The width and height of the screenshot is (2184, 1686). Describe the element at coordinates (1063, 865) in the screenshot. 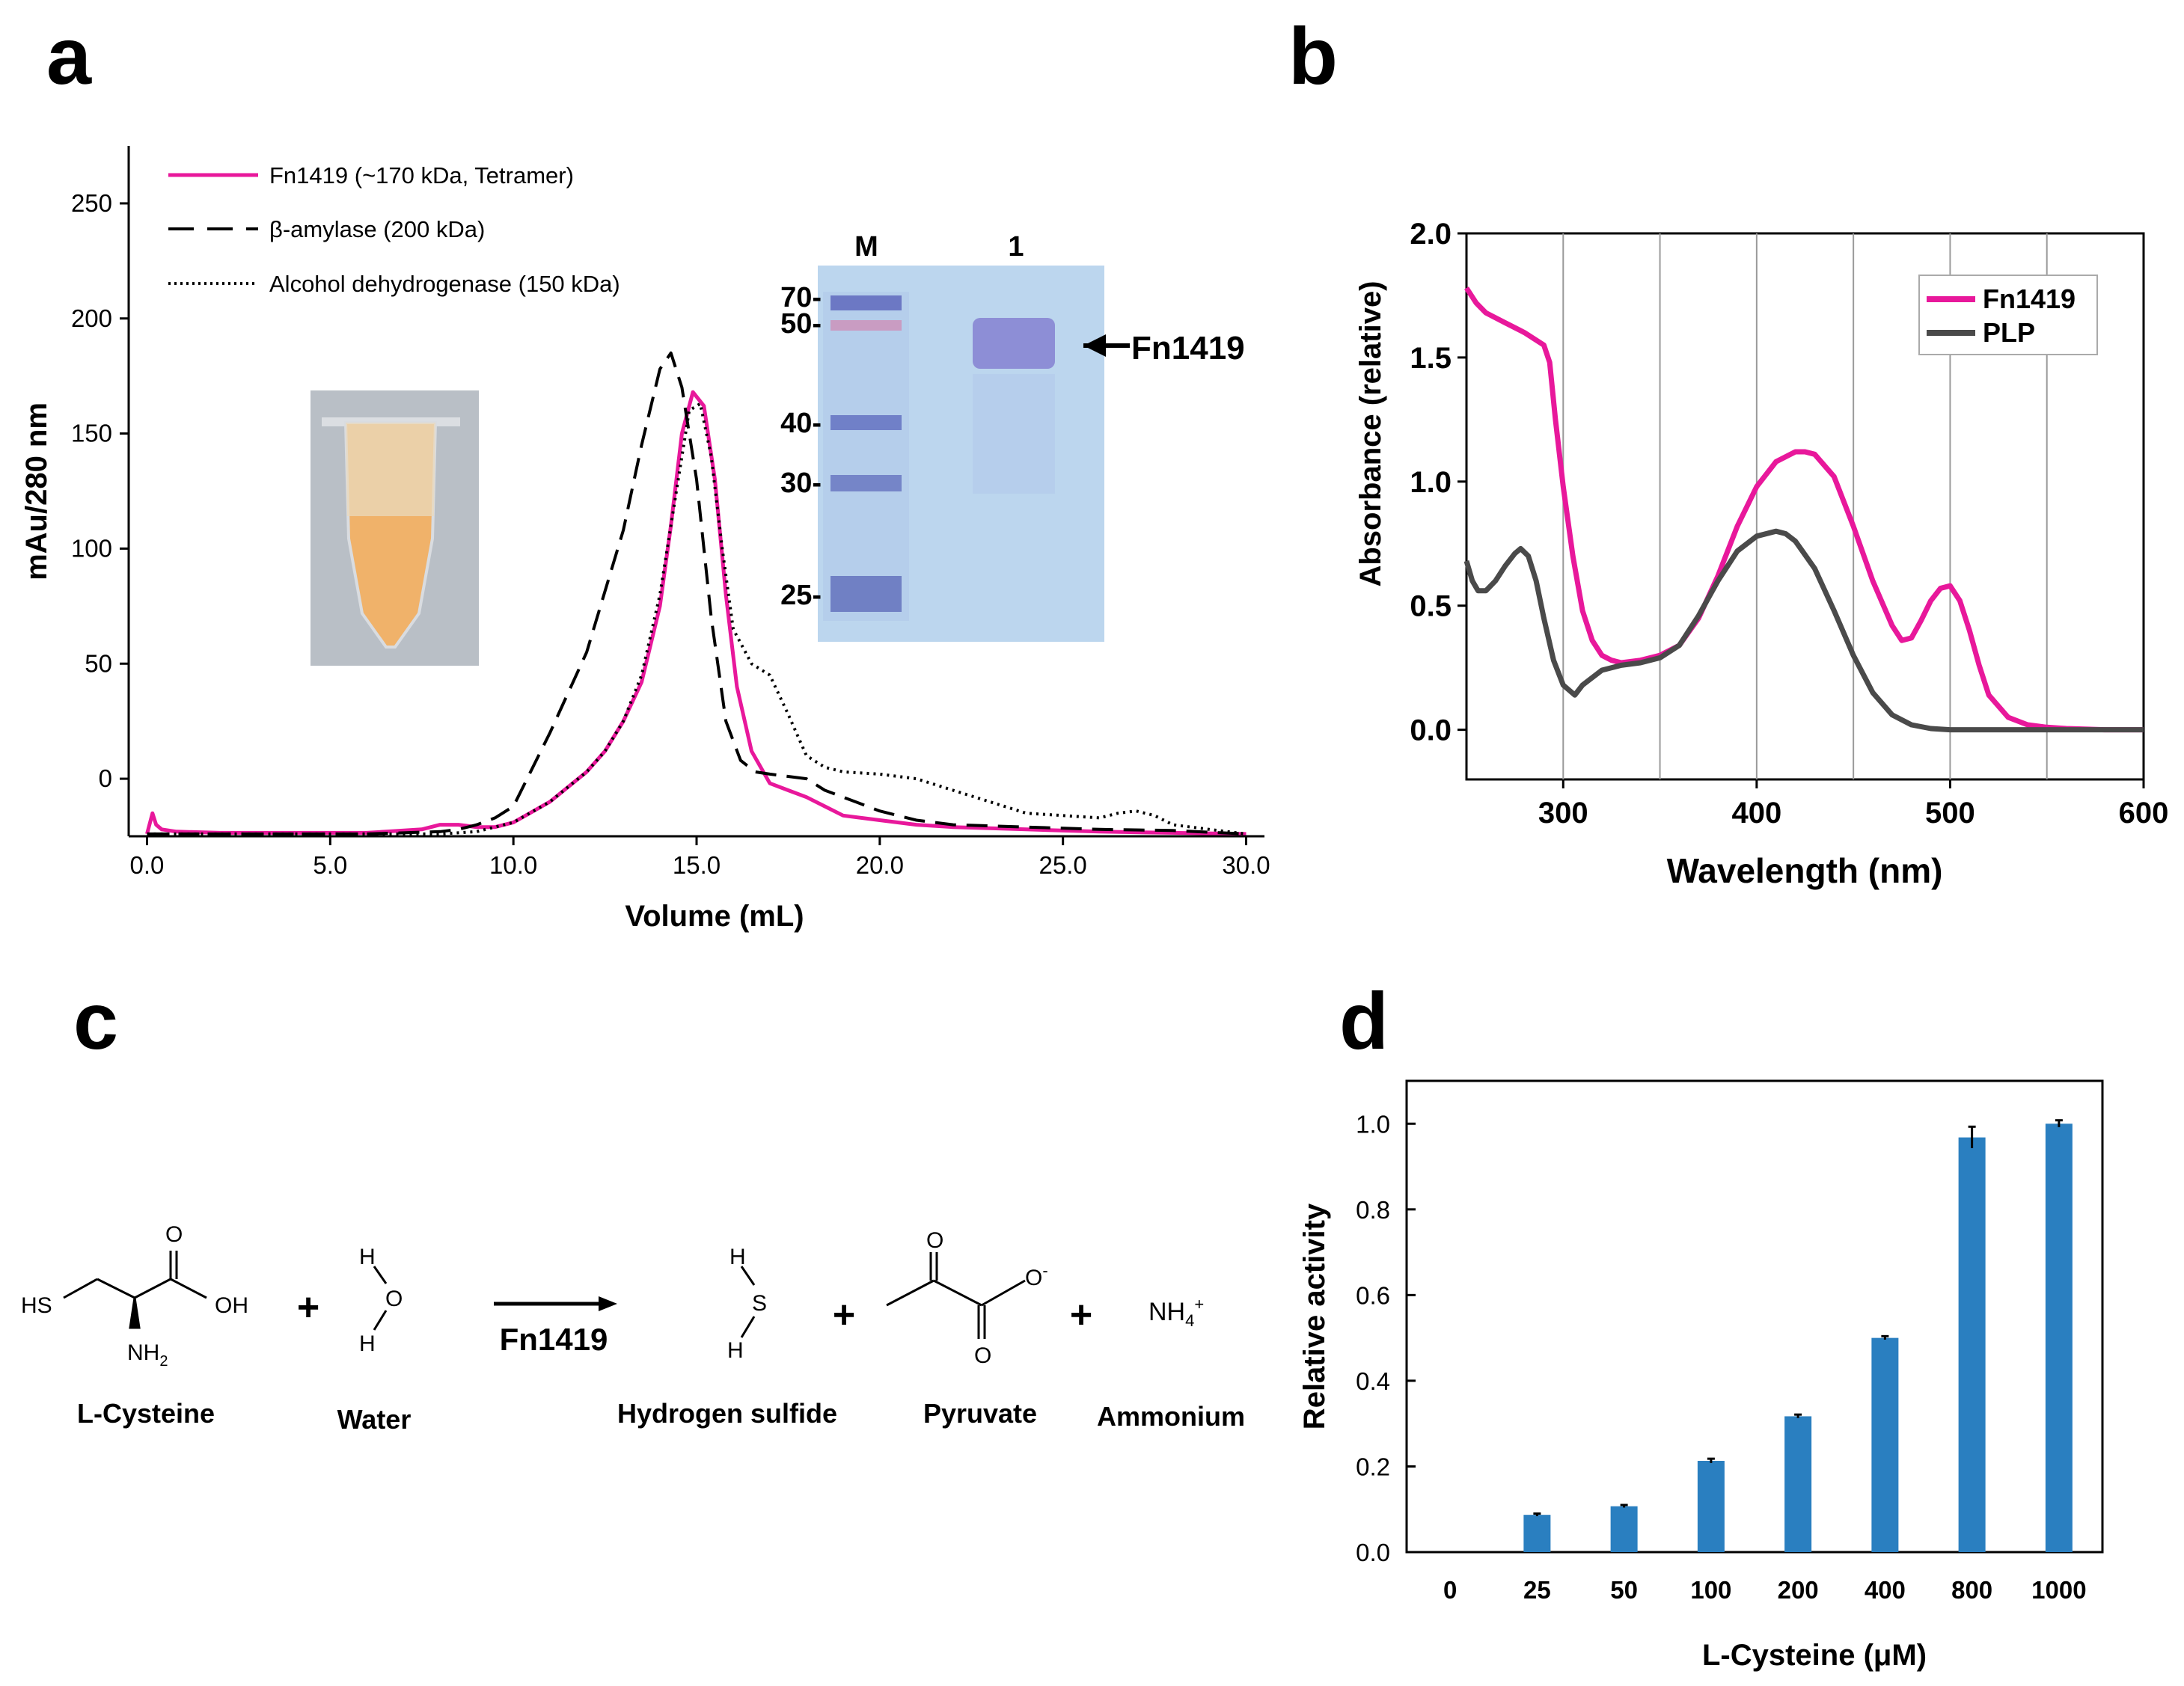

I see `a-x-tick-label: 25.0` at that location.